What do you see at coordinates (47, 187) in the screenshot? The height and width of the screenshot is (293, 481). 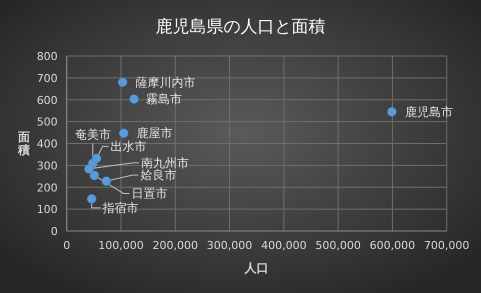 I see `y-tick-label: 200` at bounding box center [47, 187].